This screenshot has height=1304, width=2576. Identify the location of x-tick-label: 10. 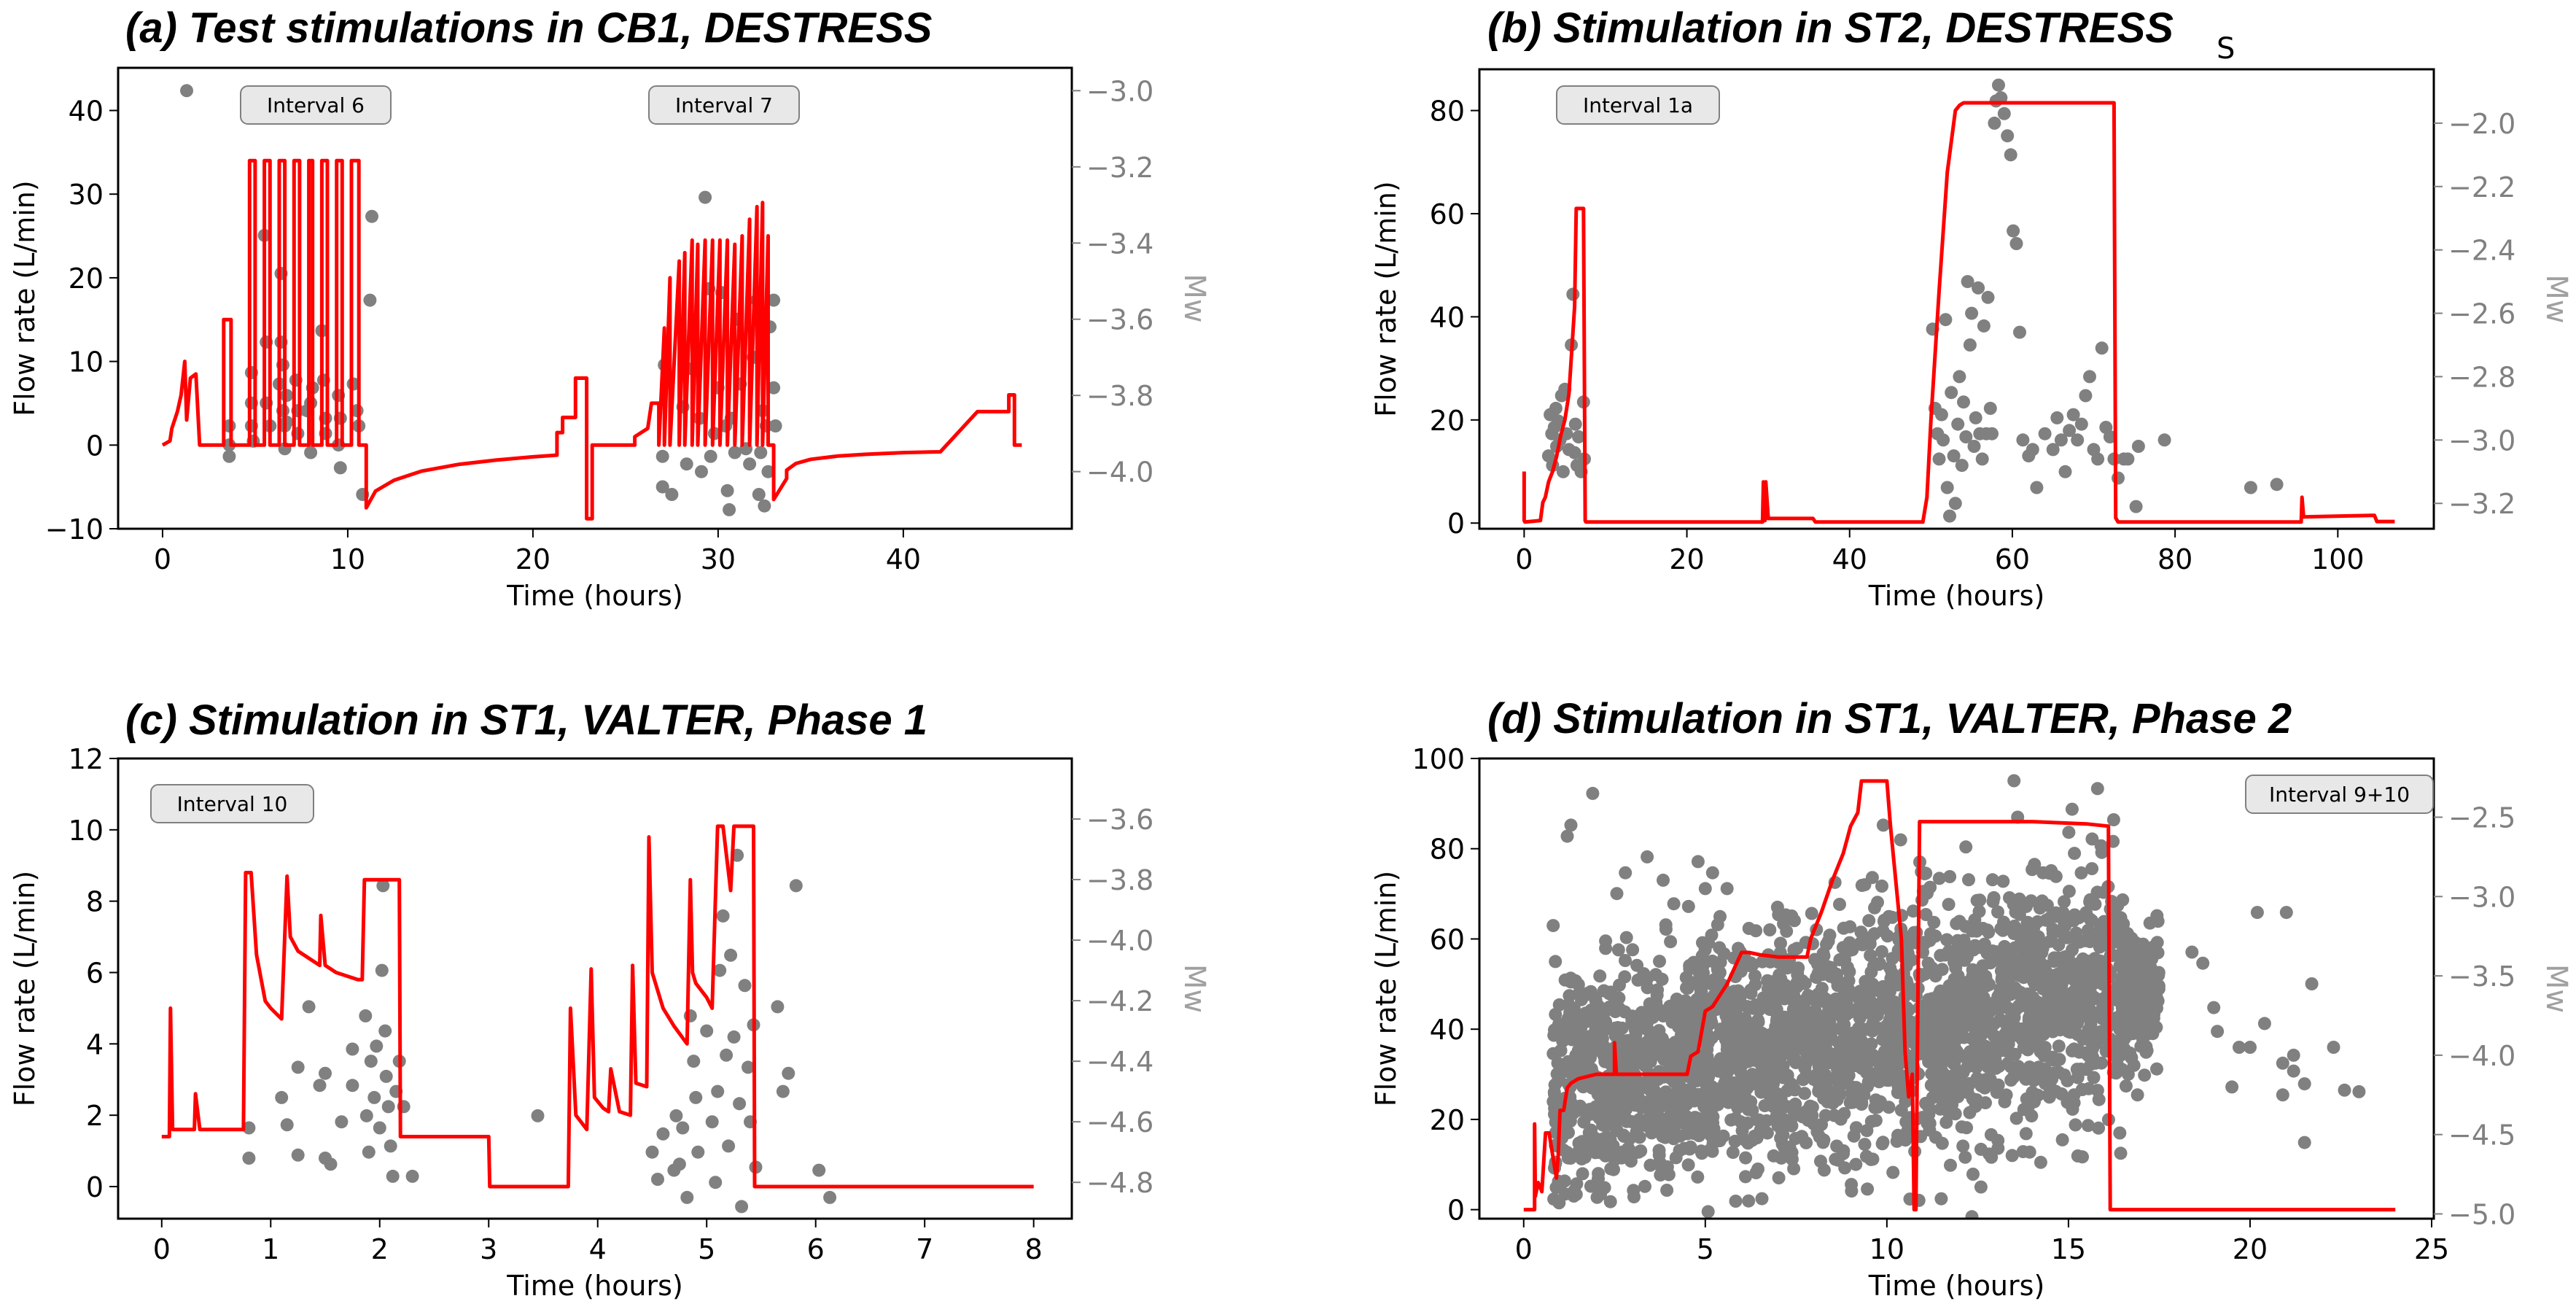
(347, 559).